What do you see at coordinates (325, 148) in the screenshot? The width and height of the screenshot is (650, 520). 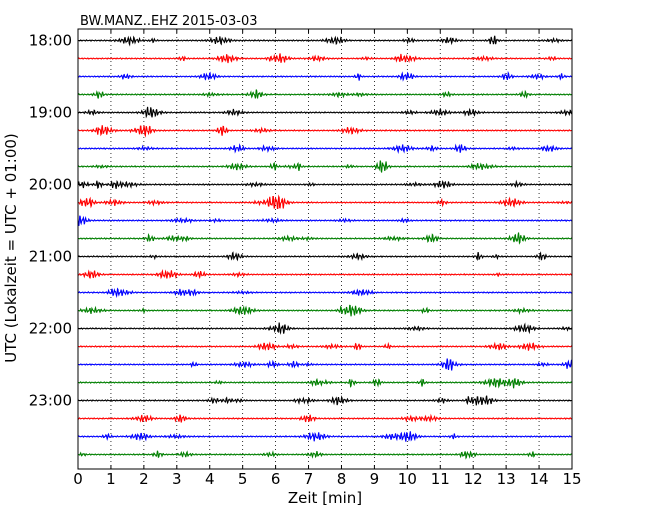 I see `trace-1930` at bounding box center [325, 148].